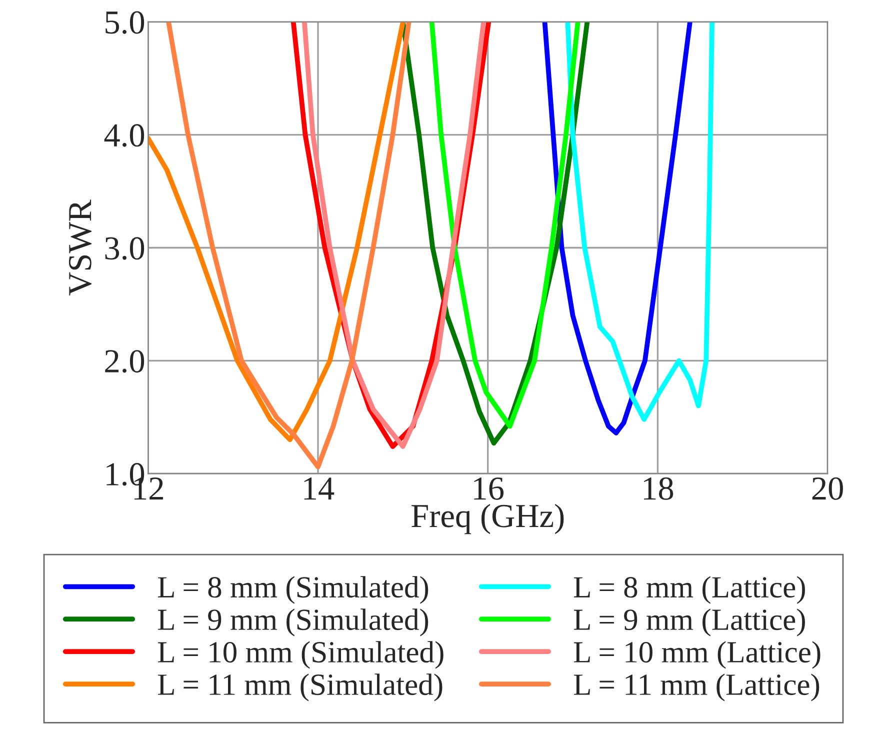 The width and height of the screenshot is (887, 753). I want to click on x-axis-title: Freq (GHz), so click(488, 519).